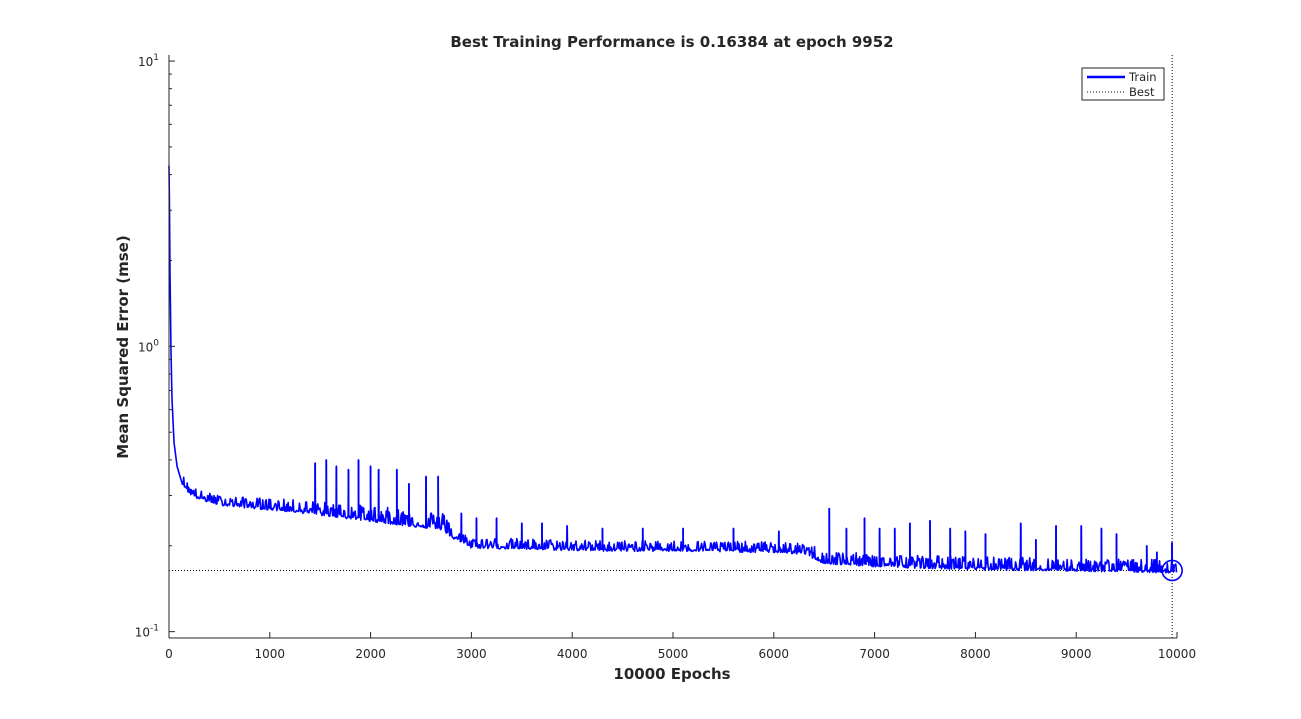 Image resolution: width=1301 pixels, height=719 pixels. Describe the element at coordinates (975, 654) in the screenshot. I see `x-tick-label: 8000` at that location.